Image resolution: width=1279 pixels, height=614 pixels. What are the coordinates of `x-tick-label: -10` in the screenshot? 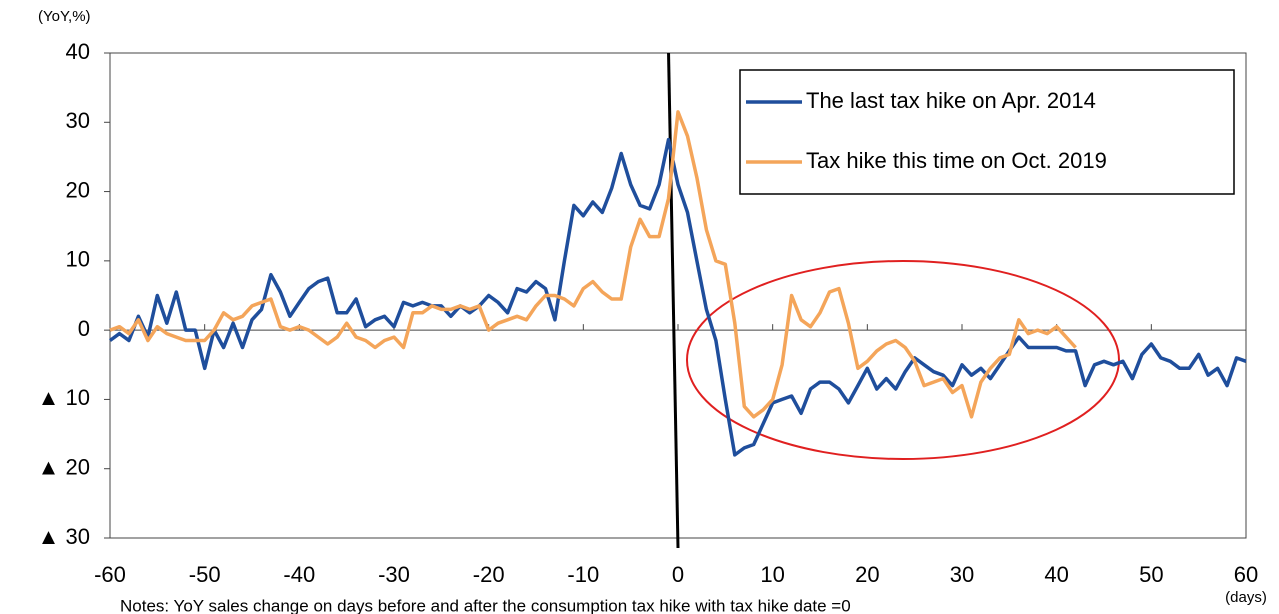 It's located at (583, 574).